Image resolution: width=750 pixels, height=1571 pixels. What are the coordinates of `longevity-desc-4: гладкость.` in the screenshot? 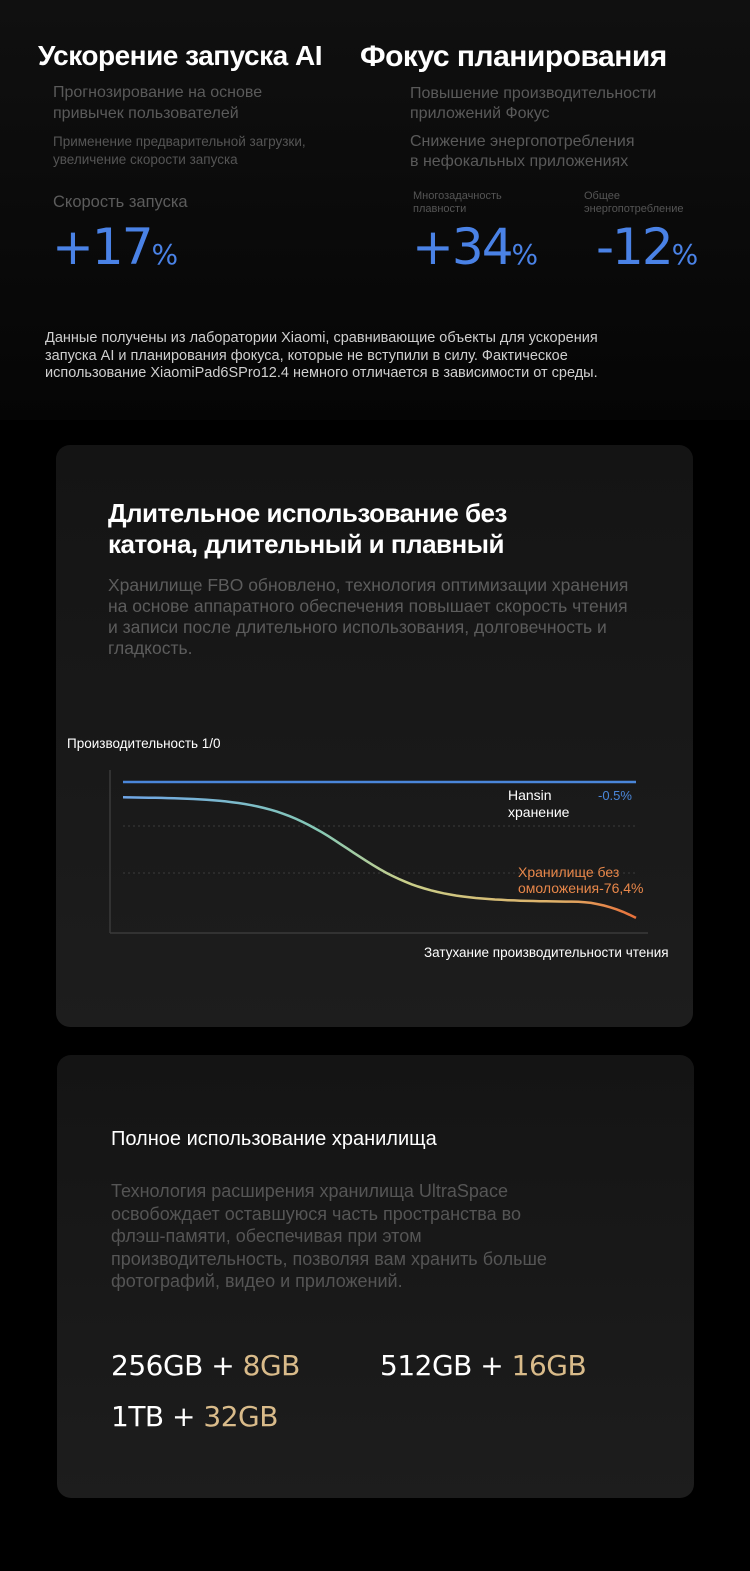 It's located at (150, 648).